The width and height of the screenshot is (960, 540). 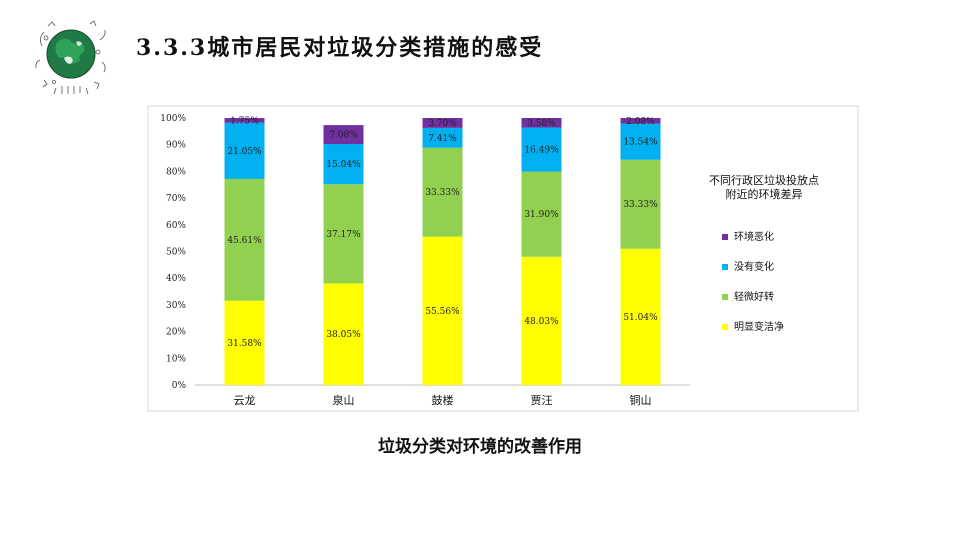 I want to click on bar-data-label: 16.49%, so click(x=541, y=151).